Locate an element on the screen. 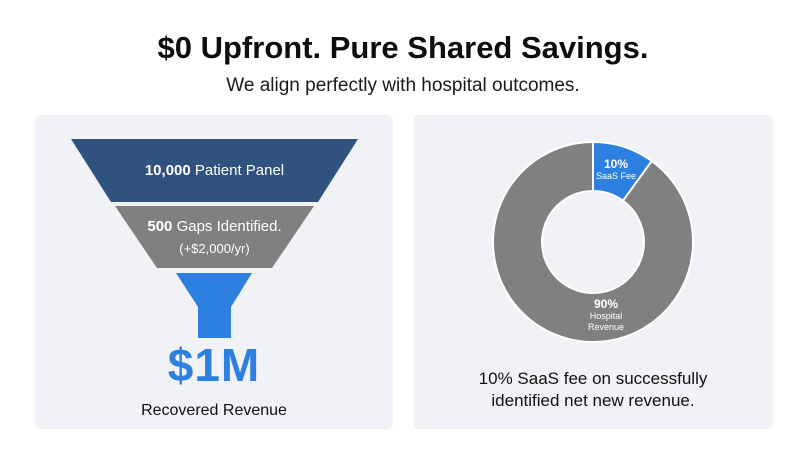 Image resolution: width=806 pixels, height=450 pixels. funnel-stage-gaps-identified is located at coordinates (214, 237).